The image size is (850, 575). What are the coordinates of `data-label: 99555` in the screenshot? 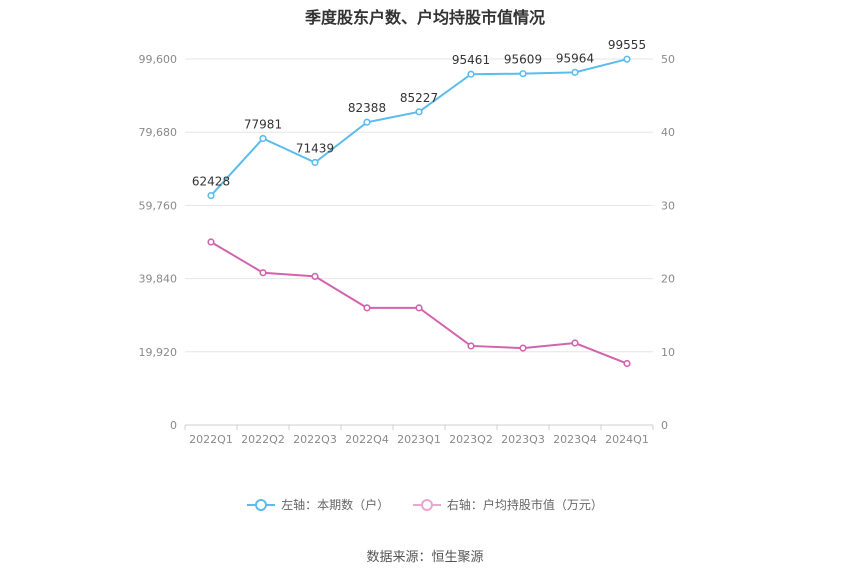 It's located at (627, 45).